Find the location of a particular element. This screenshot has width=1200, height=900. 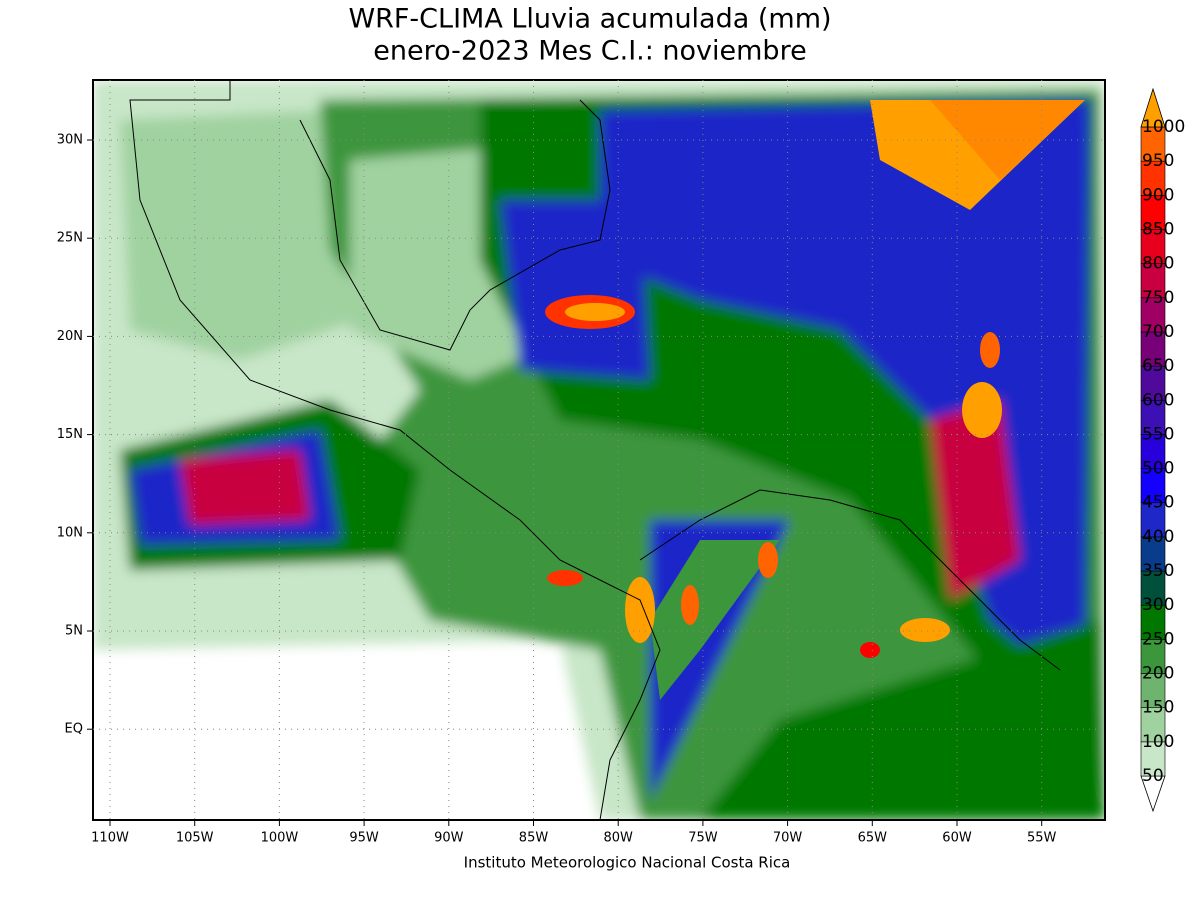

title-line: WRF-CLIMA Lluvia acumulada (mm) is located at coordinates (589, 19).